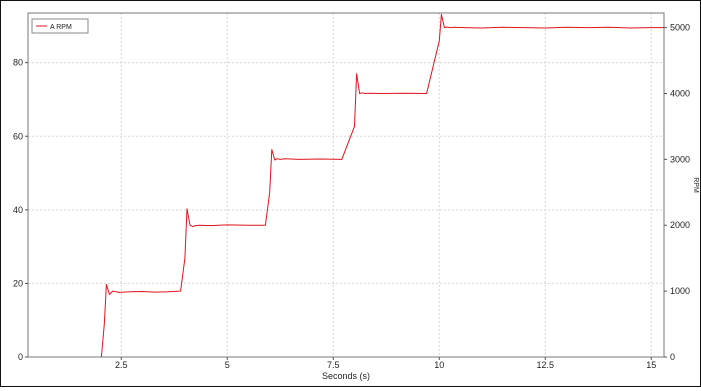 The height and width of the screenshot is (391, 701). What do you see at coordinates (680, 93) in the screenshot?
I see `y-right-tick-label: 4000` at bounding box center [680, 93].